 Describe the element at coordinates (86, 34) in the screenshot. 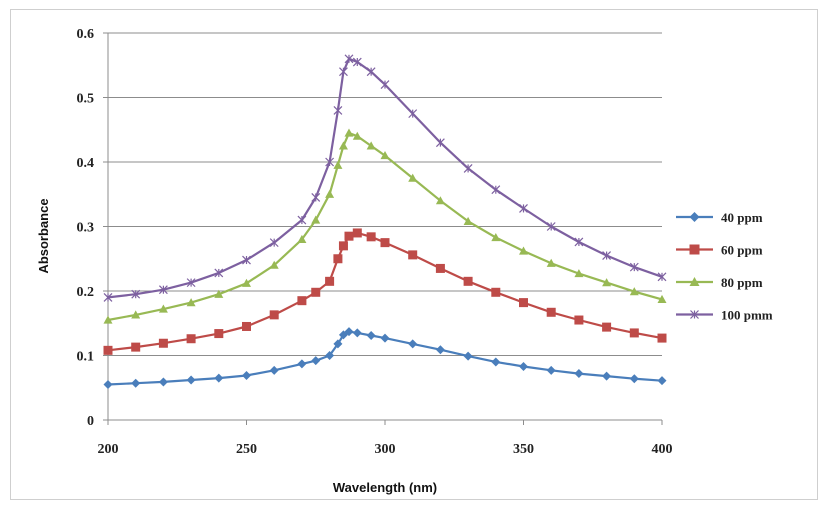

I see `y-tick-label: 0.6` at that location.